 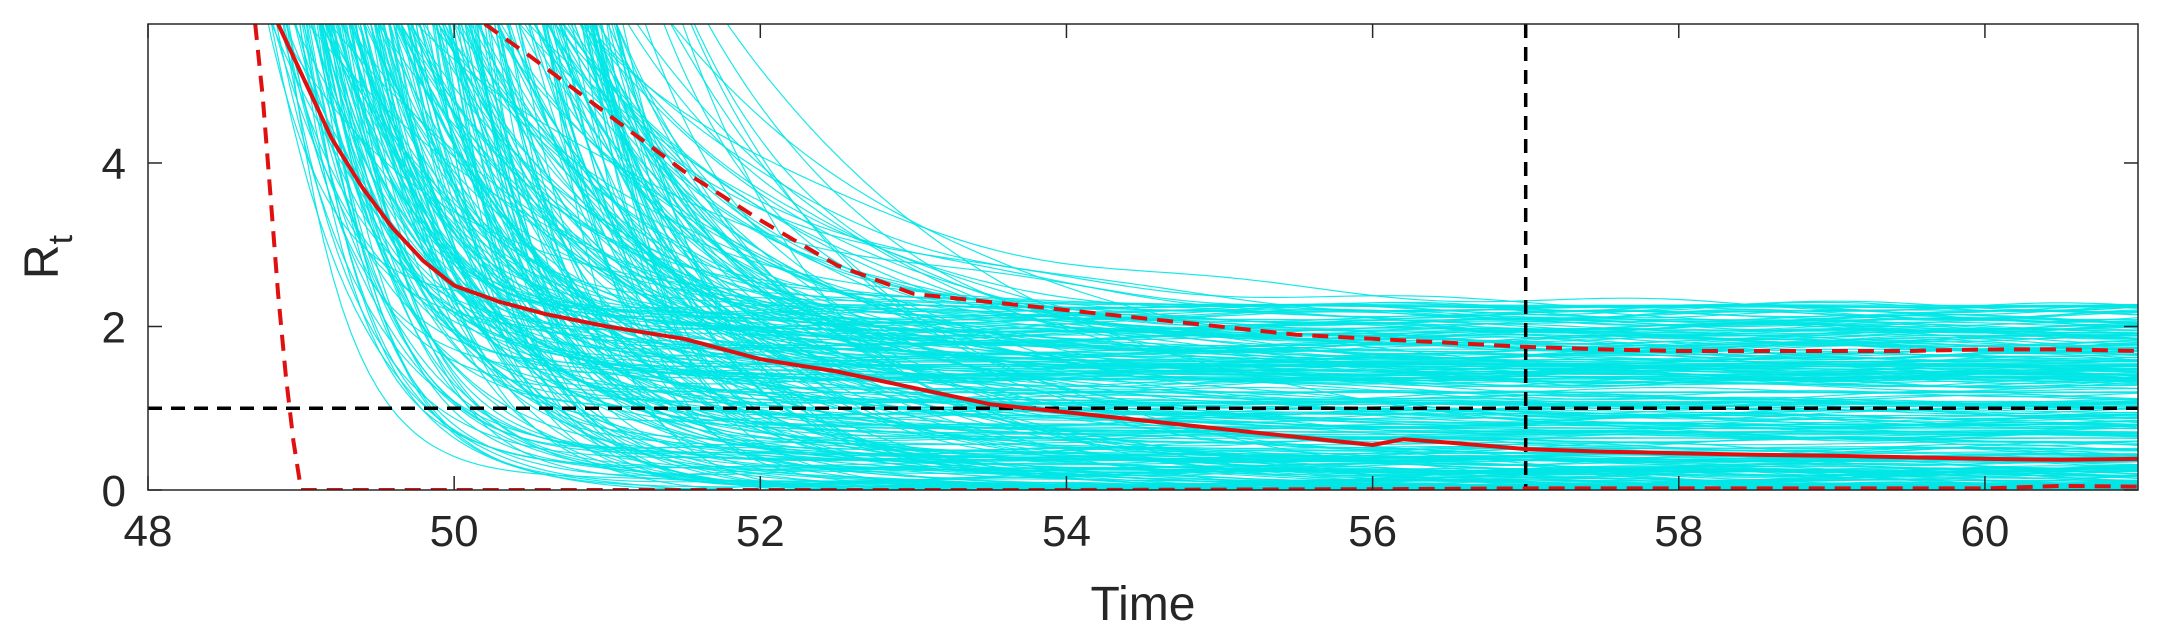 What do you see at coordinates (1678, 531) in the screenshot?
I see `x-tick-label: 58` at bounding box center [1678, 531].